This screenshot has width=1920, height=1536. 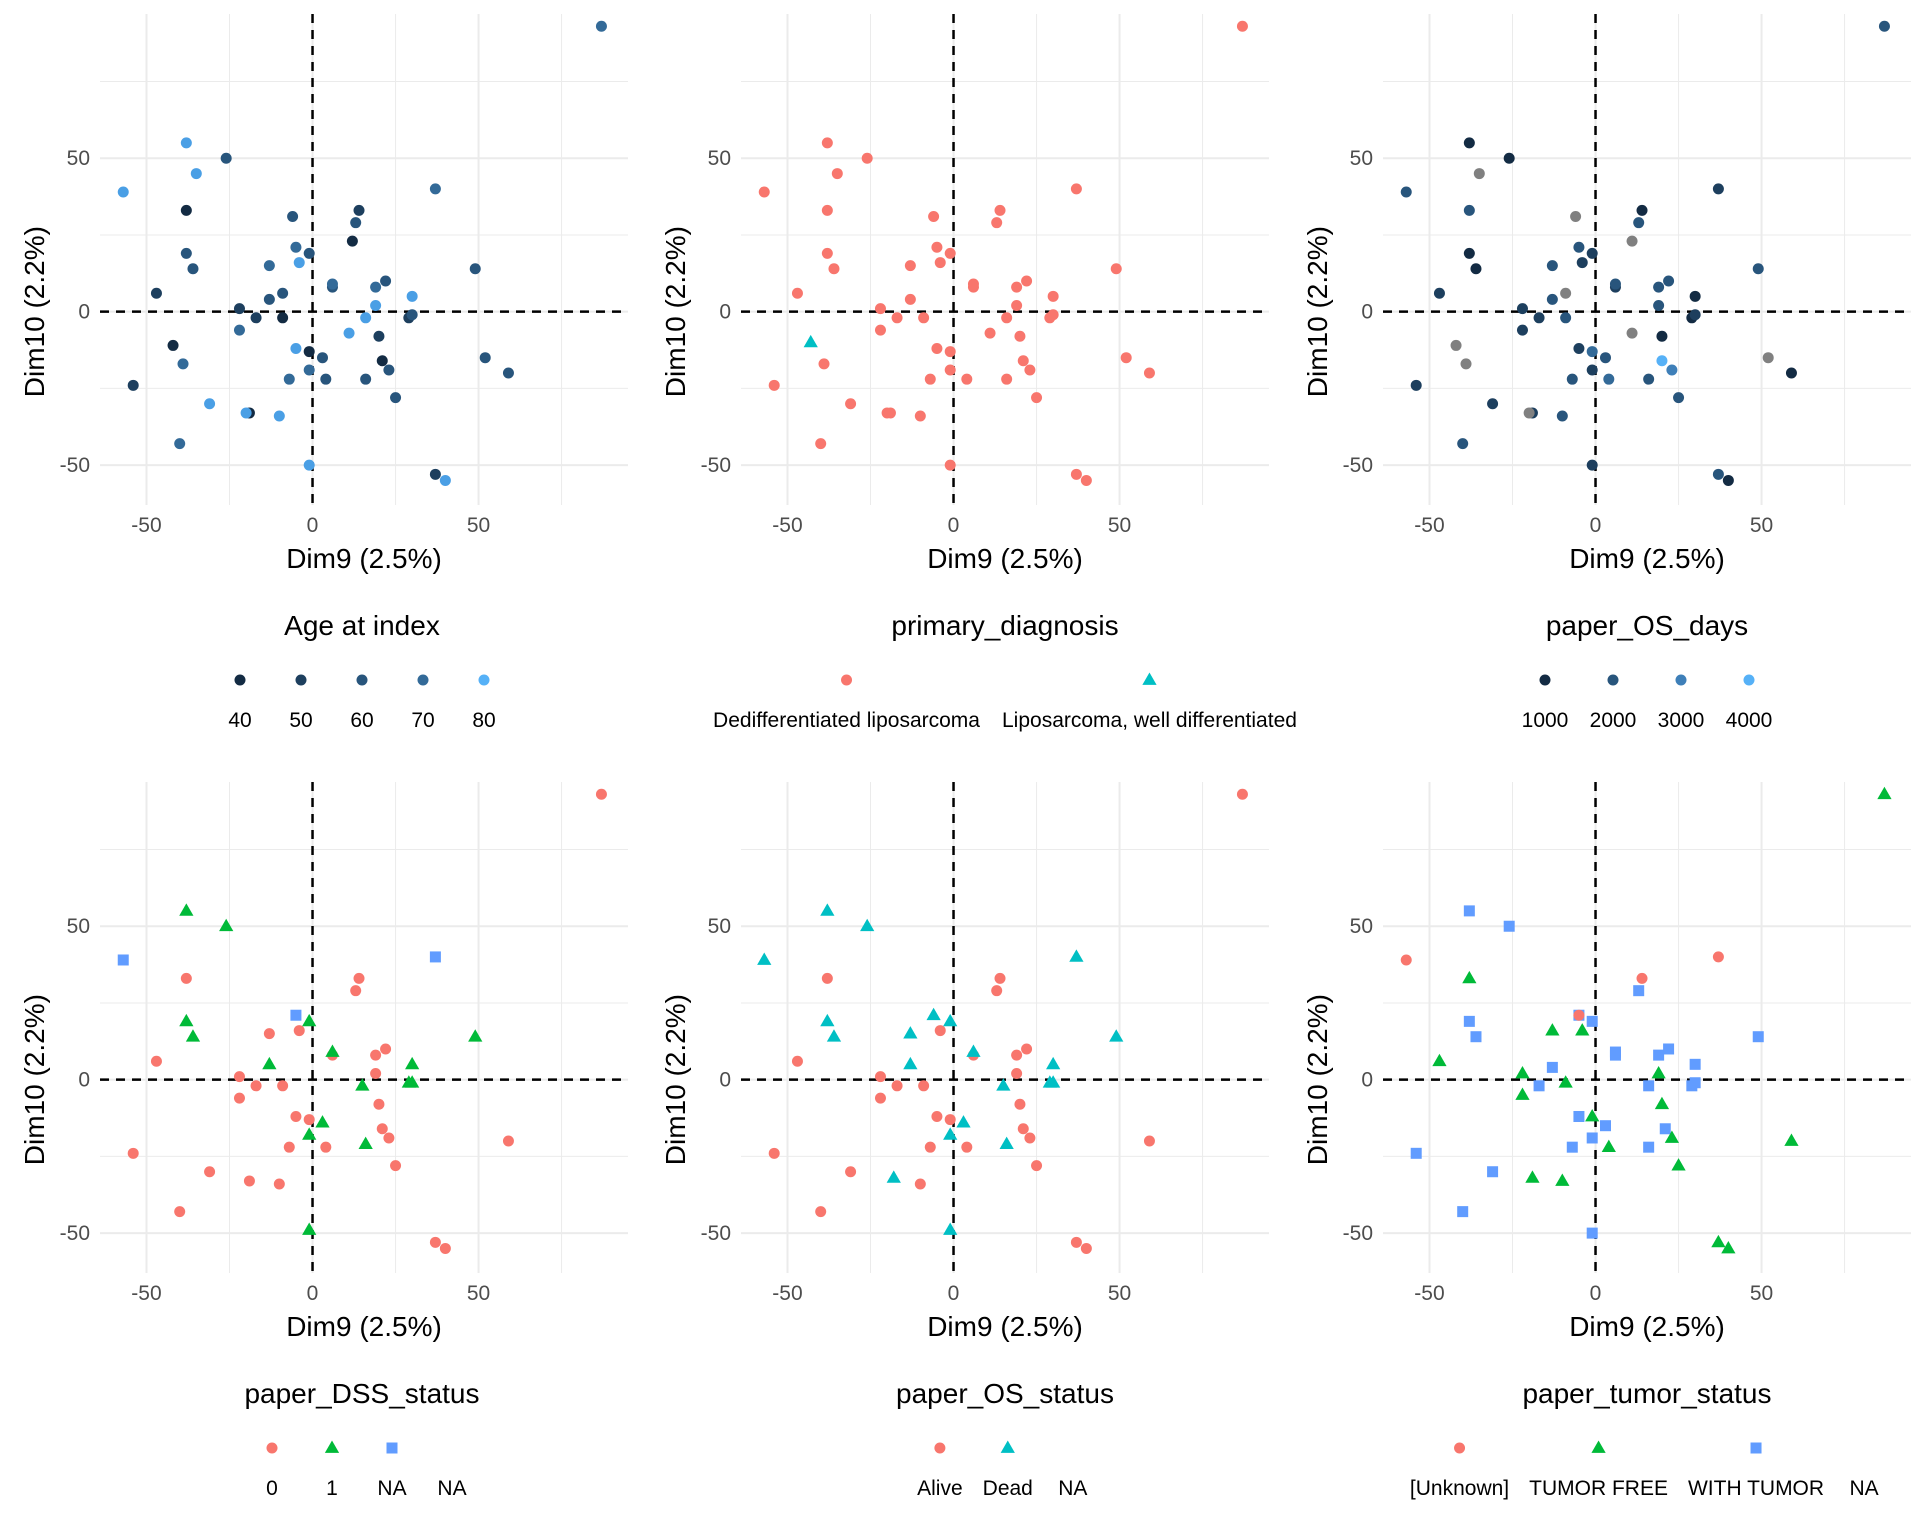 What do you see at coordinates (1646, 1020) in the screenshot?
I see `data-points` at bounding box center [1646, 1020].